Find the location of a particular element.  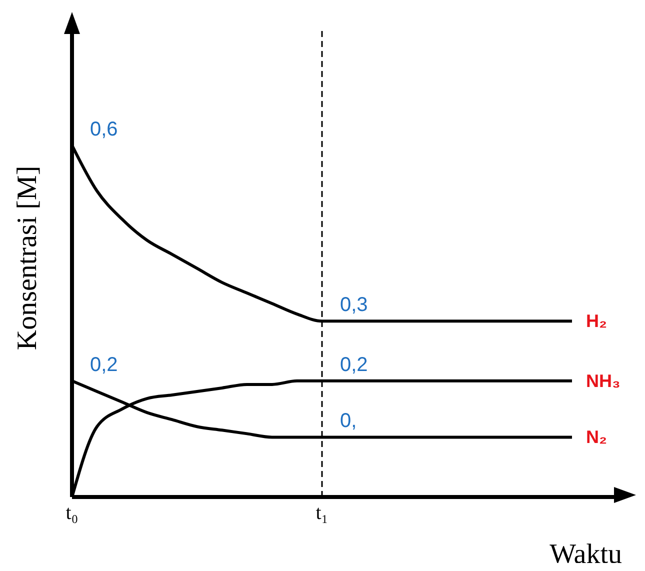

x-tick-label: t₁ is located at coordinates (322, 513).